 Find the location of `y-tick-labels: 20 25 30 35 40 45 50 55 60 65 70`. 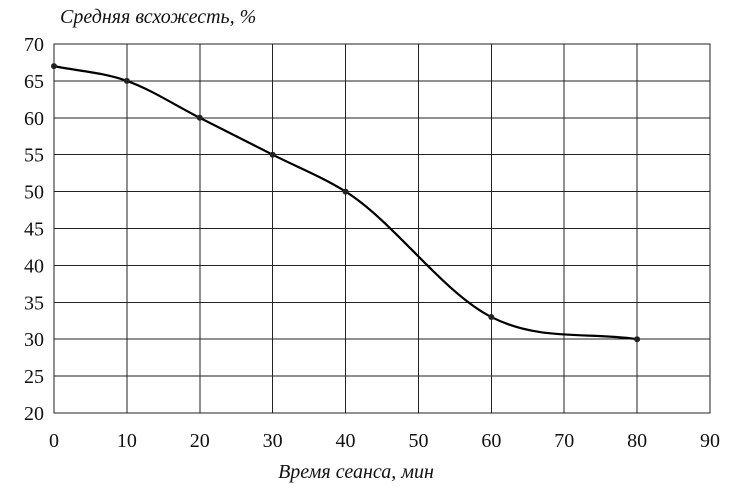

y-tick-labels: 20 25 30 35 40 45 50 55 60 65 70 is located at coordinates (34, 229).